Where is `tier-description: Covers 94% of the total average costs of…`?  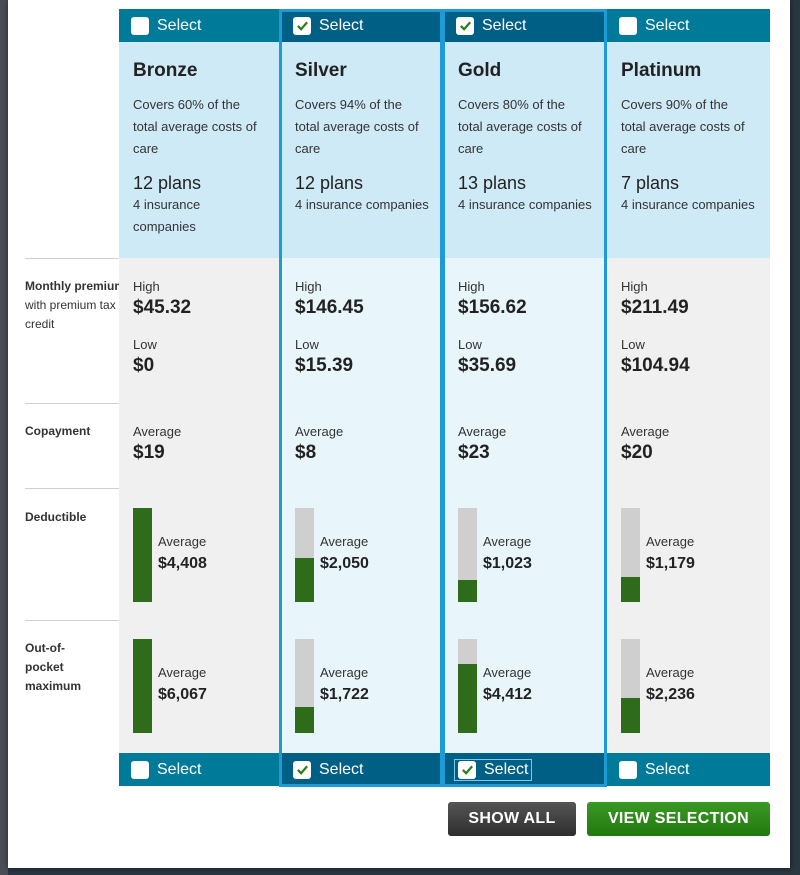
tier-description: Covers 94% of the total average costs of… is located at coordinates (357, 126).